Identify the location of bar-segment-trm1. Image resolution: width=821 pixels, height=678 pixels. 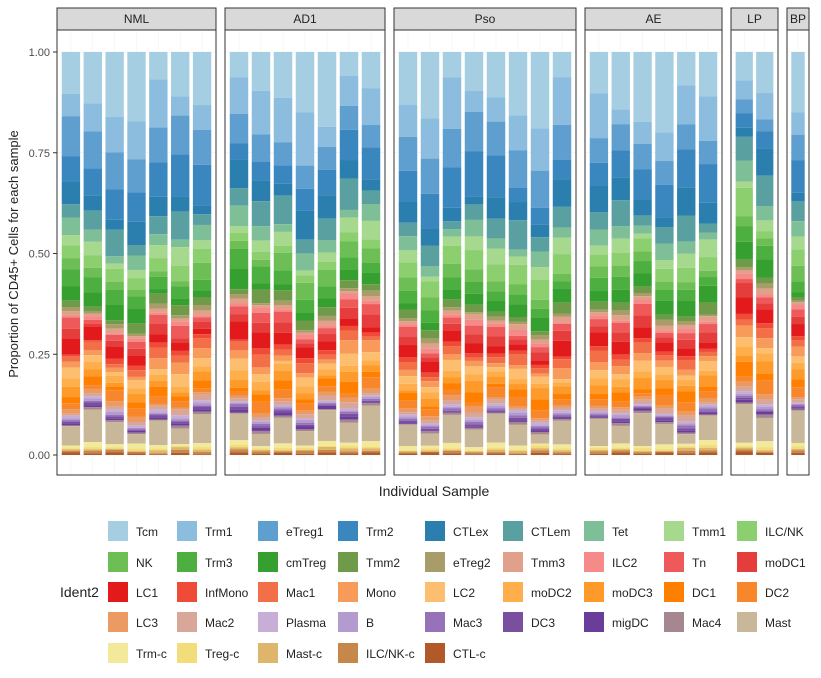
(71, 105).